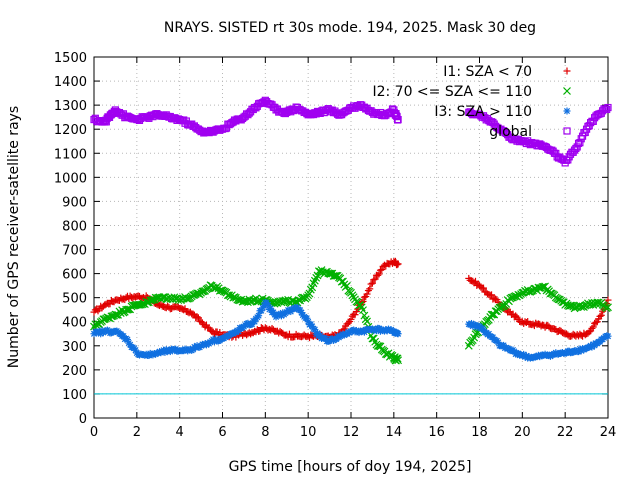  Describe the element at coordinates (70, 154) in the screenshot. I see `y-tick-label: 1100` at that location.